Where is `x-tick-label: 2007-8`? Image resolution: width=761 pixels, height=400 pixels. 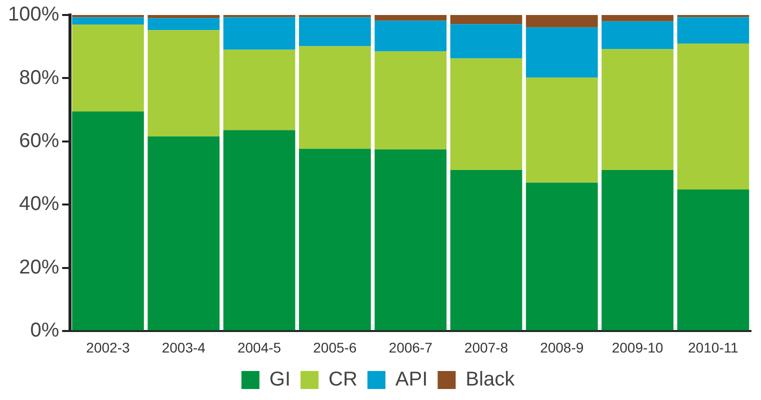
x-tick-label: 2007-8 is located at coordinates (486, 347).